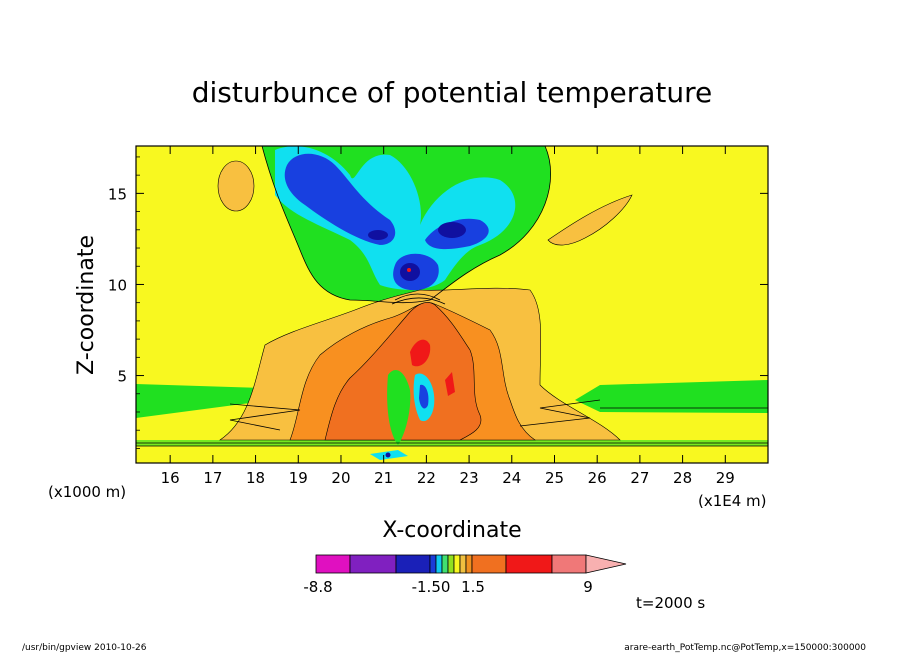 This screenshot has height=654, width=904. I want to click on colorbar-label-pos: 1.5, so click(473, 587).